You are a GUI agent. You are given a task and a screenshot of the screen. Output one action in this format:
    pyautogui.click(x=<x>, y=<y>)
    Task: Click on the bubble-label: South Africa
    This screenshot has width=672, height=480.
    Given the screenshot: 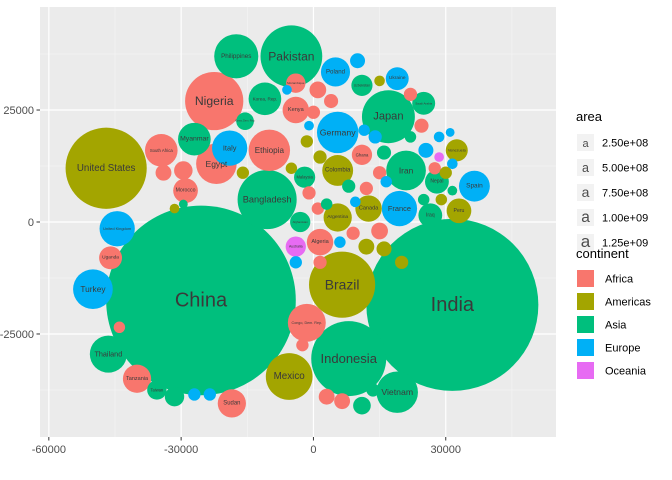 What is the action you would take?
    pyautogui.click(x=162, y=150)
    